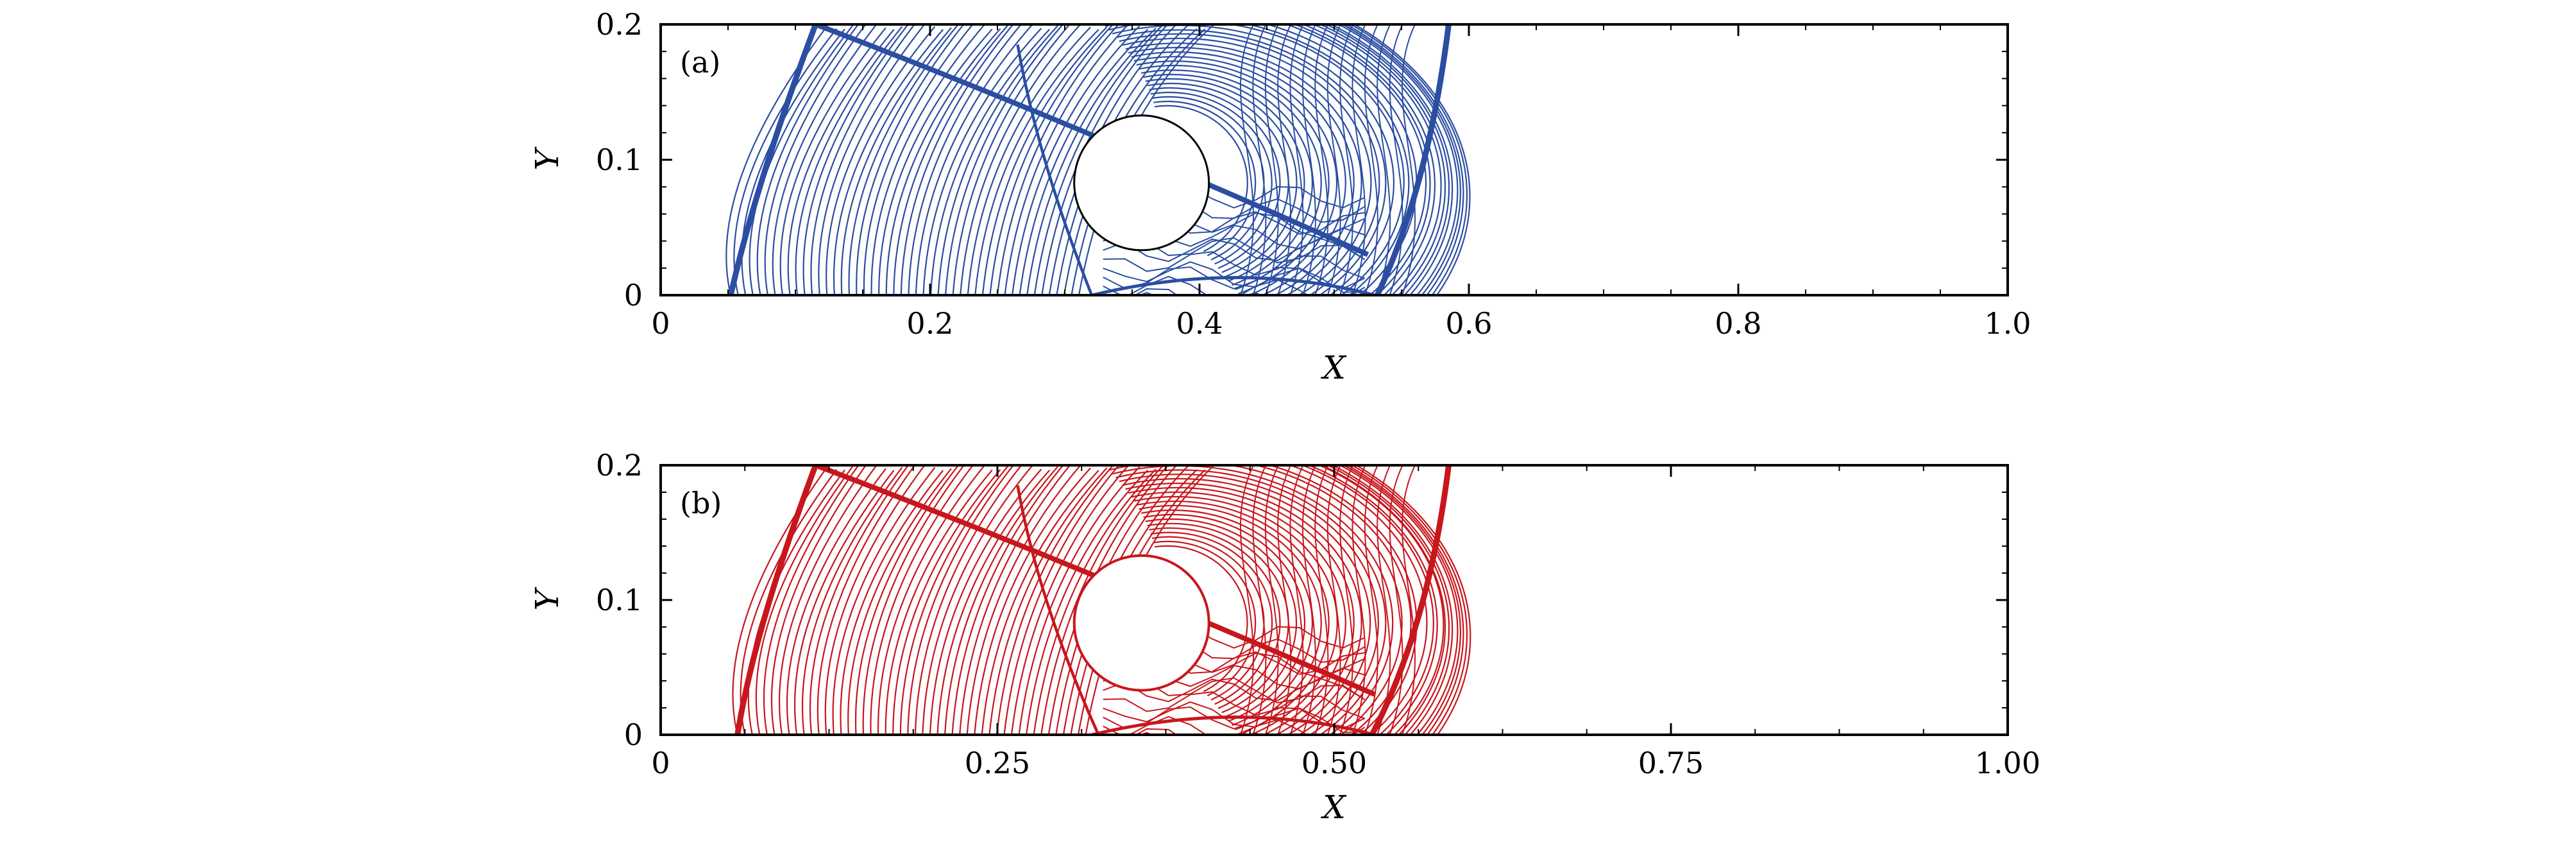 Image resolution: width=2576 pixels, height=849 pixels. I want to click on contour-field, so click(1098, 183).